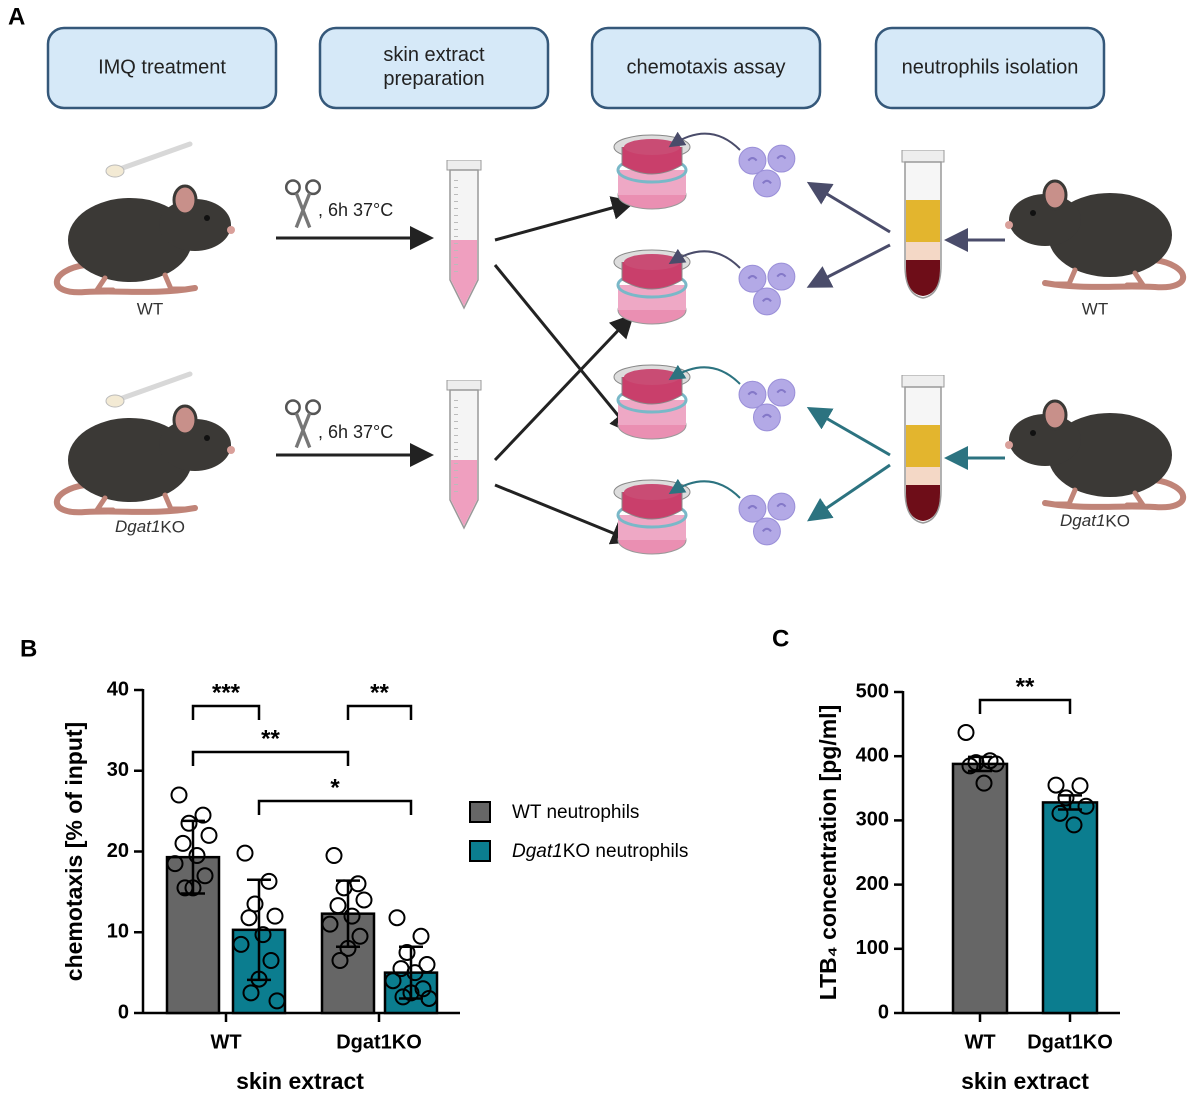 The image size is (1200, 1104). What do you see at coordinates (74, 851) in the screenshot?
I see `y-axis-label: chemotaxis [% of input]` at bounding box center [74, 851].